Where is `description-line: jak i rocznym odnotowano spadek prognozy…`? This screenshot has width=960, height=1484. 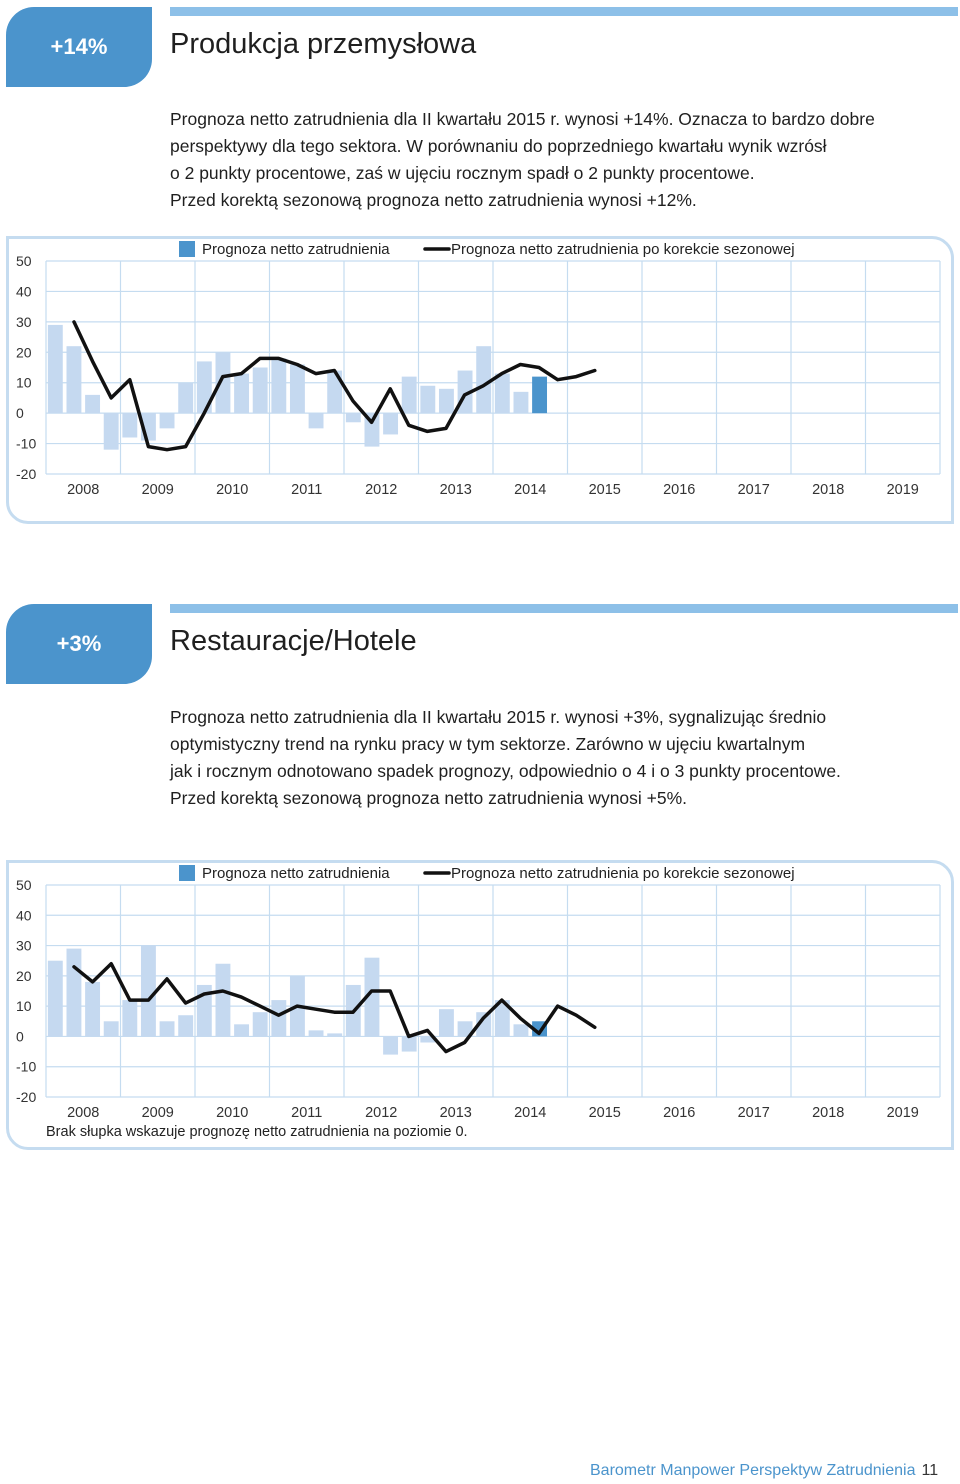
description-line: jak i rocznym odnotowano spadek prognozy… is located at coordinates (505, 771).